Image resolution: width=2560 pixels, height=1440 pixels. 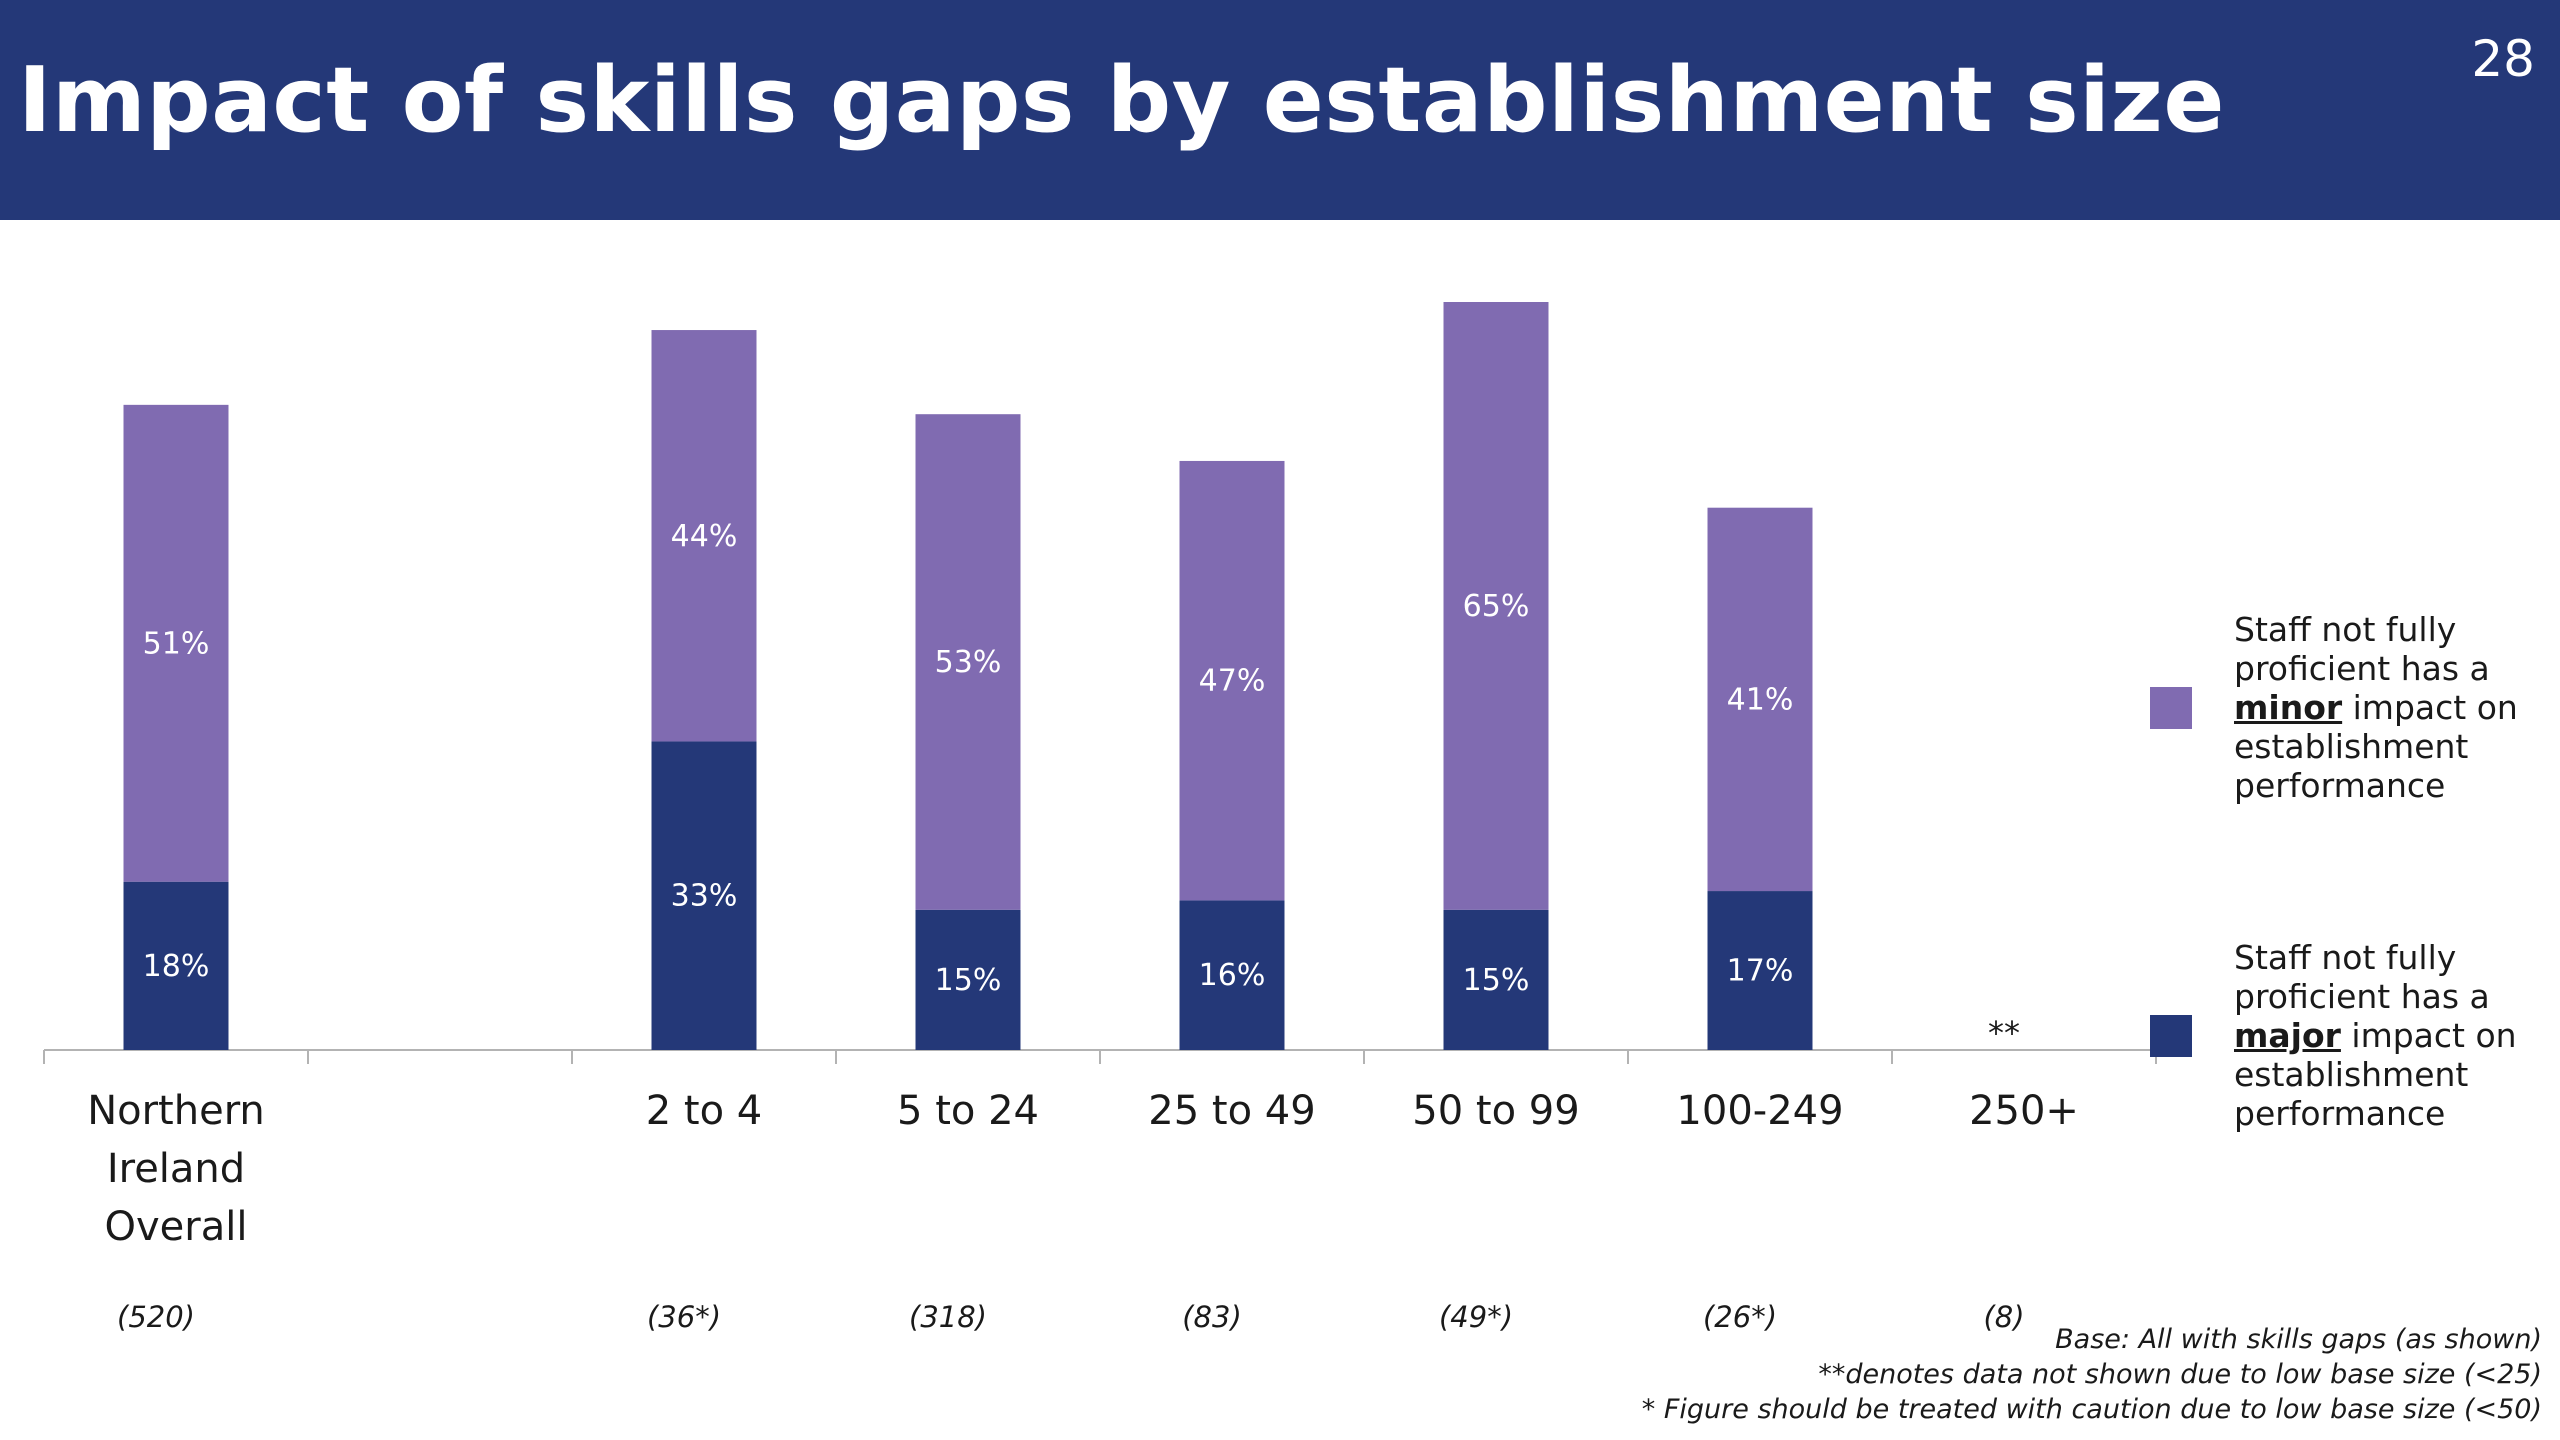 What do you see at coordinates (176, 1169) in the screenshot?
I see `x-tick-label: Ireland` at bounding box center [176, 1169].